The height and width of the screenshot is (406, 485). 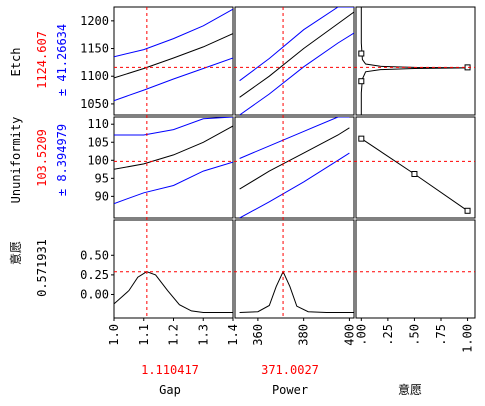 I want to click on panel-frame-r0-c2, so click(x=415, y=61).